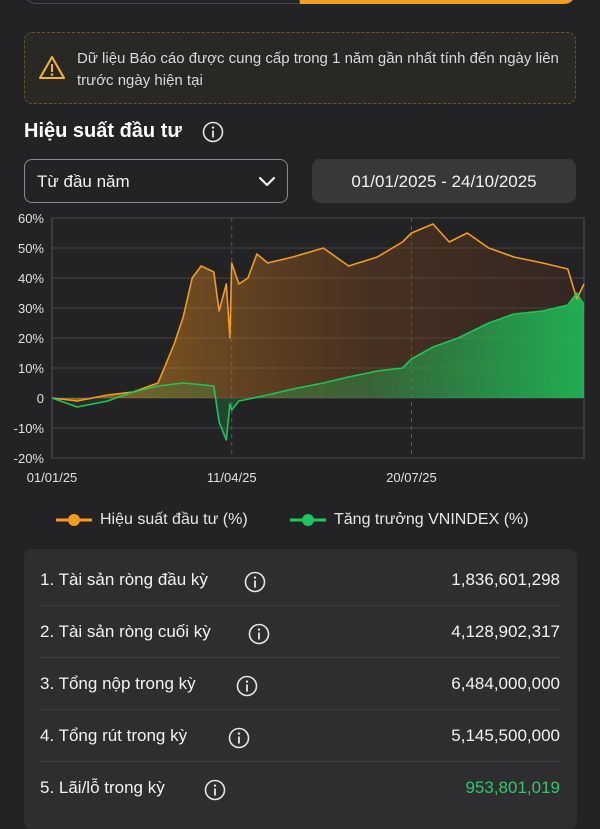  I want to click on tab-active, so click(438, 2).